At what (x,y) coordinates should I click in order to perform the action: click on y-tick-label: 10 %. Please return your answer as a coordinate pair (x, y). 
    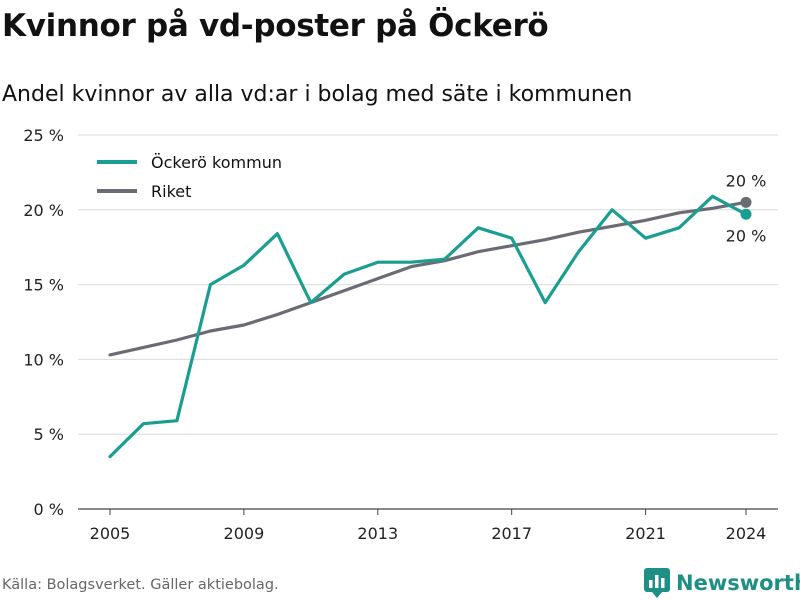
    Looking at the image, I should click on (43, 359).